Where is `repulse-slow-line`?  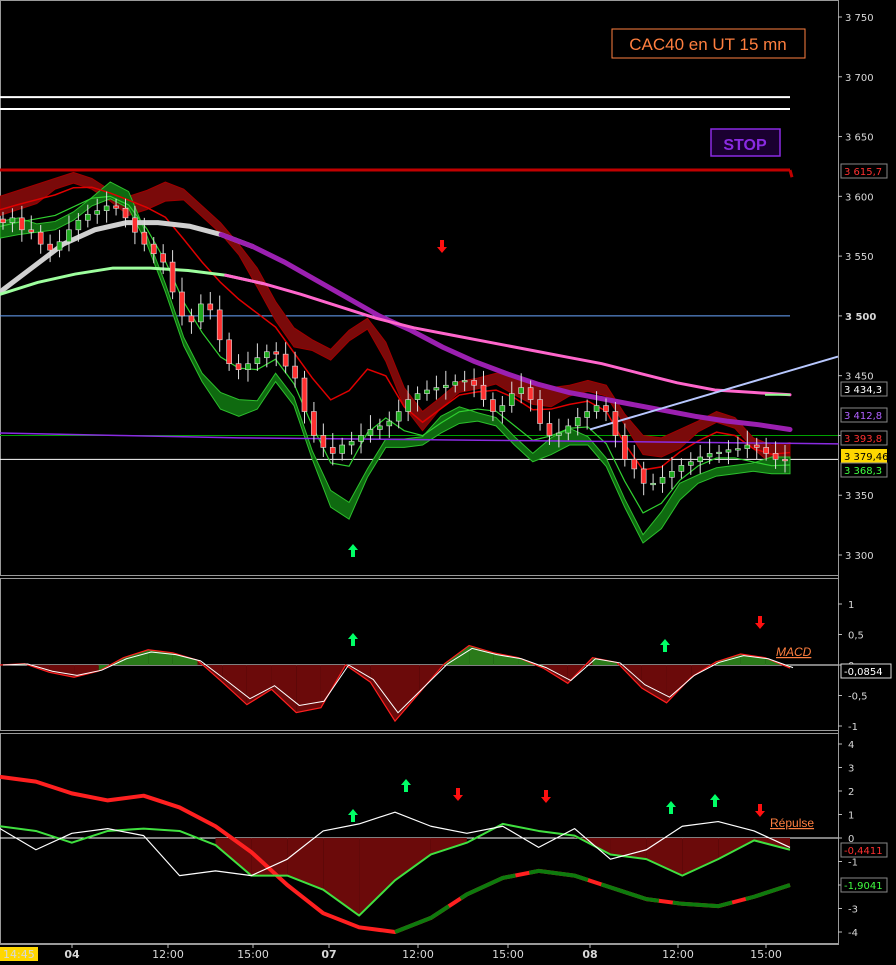 repulse-slow-line is located at coordinates (592, 901).